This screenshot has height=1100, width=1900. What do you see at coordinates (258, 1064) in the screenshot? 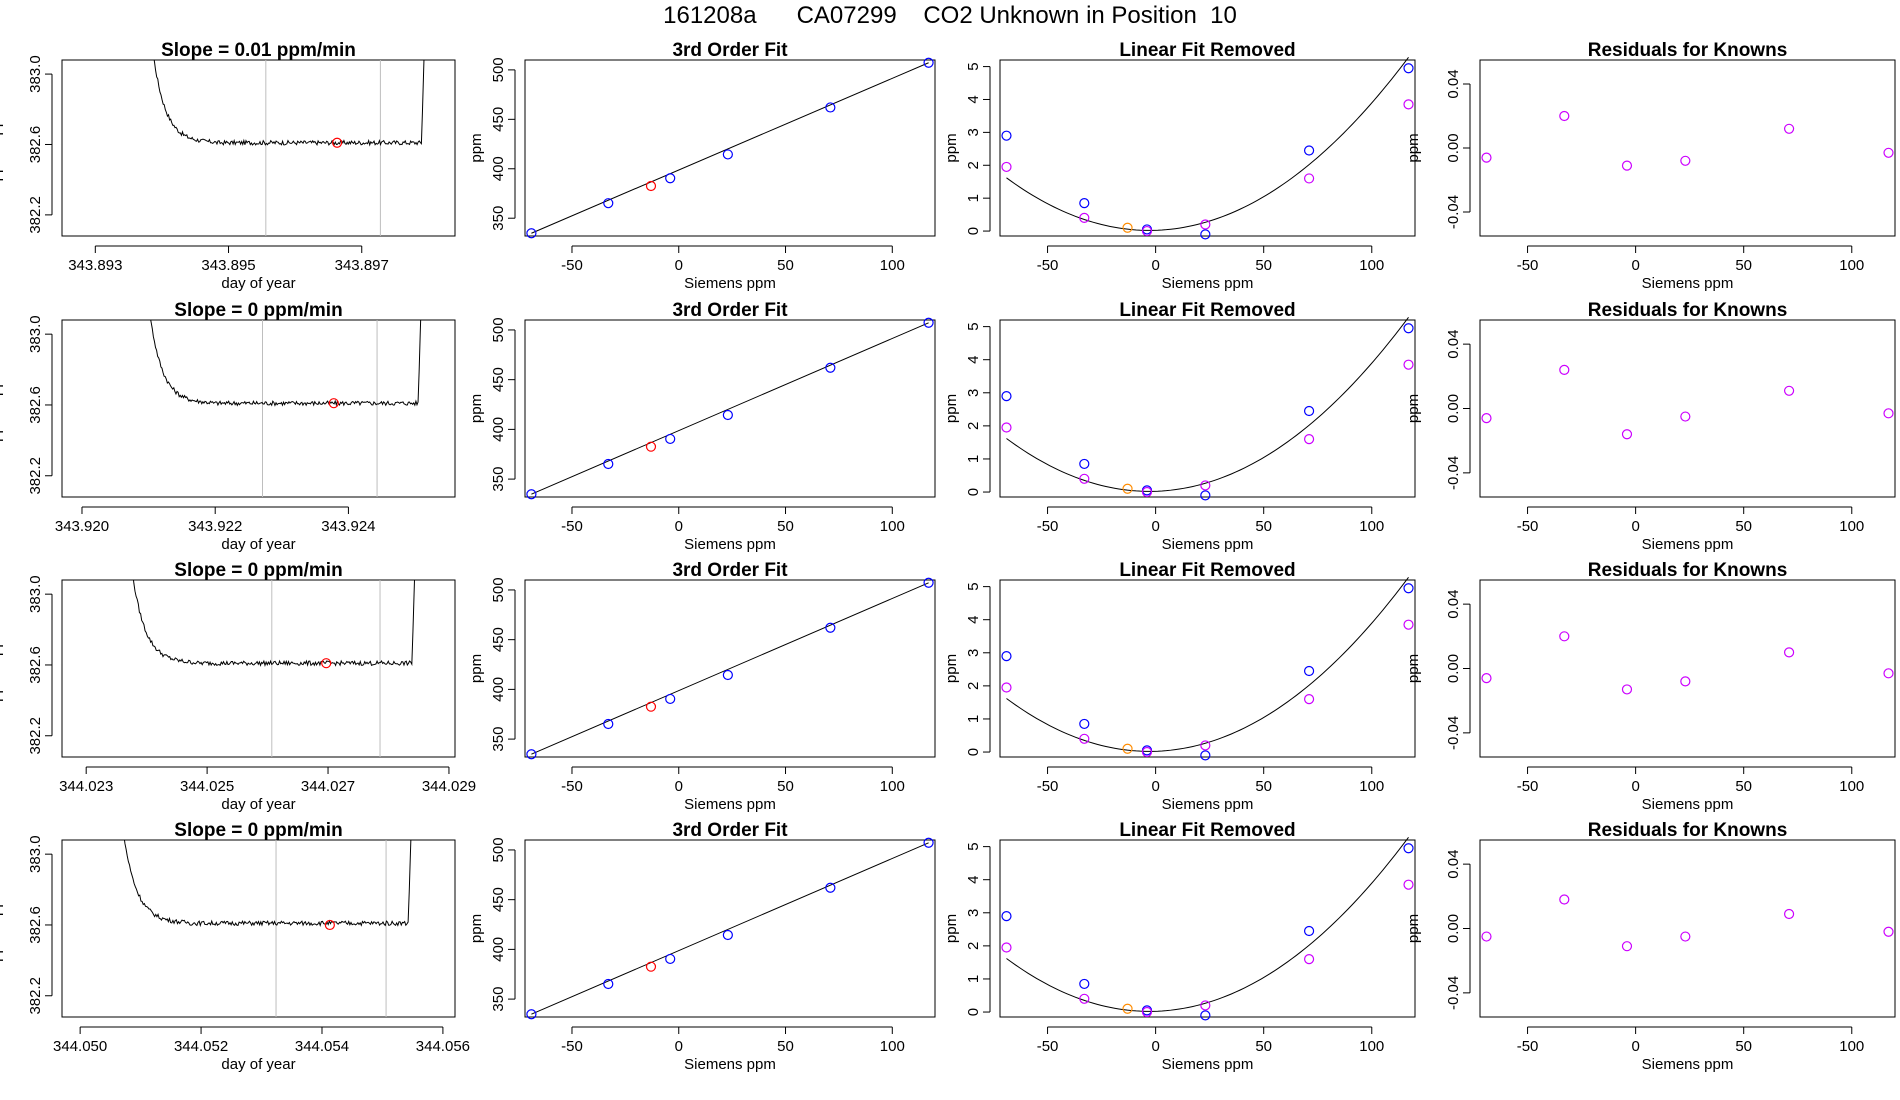
I see `trace-x-axis-label-3: day of year` at bounding box center [258, 1064].